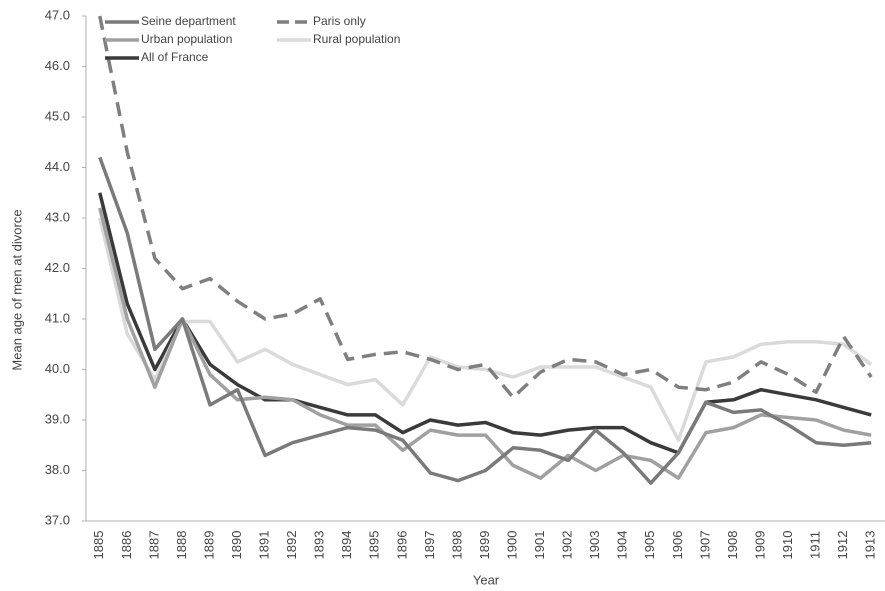 Image resolution: width=885 pixels, height=591 pixels. Describe the element at coordinates (456, 545) in the screenshot. I see `x-tick-label: 1898` at that location.